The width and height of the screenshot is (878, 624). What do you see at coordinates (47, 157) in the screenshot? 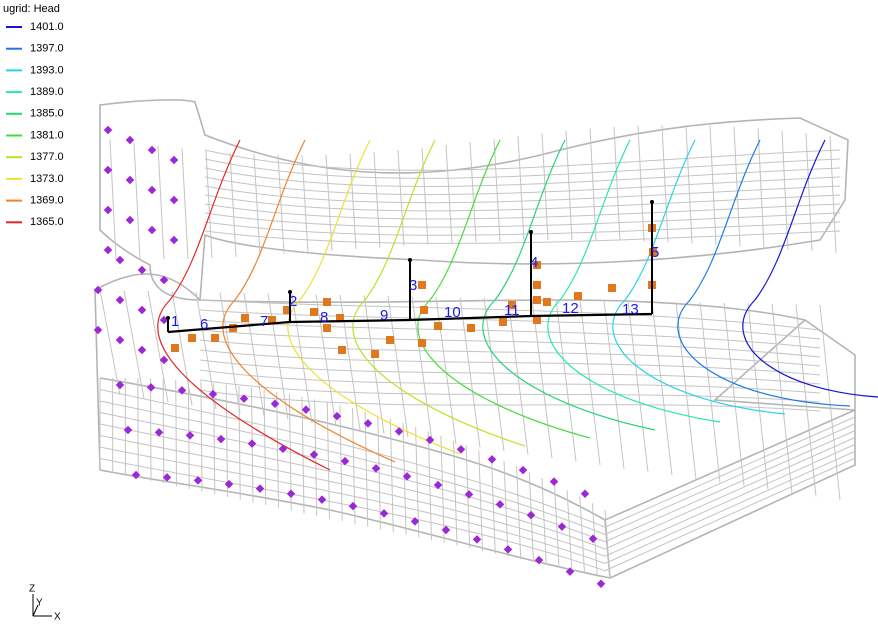
I see `legend-label: 1377.0` at bounding box center [47, 157].